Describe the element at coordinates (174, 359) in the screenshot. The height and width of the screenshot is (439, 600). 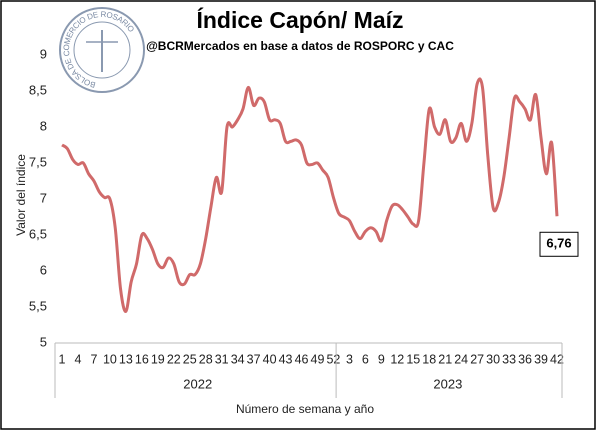
I see `x-tick-label: 22` at that location.